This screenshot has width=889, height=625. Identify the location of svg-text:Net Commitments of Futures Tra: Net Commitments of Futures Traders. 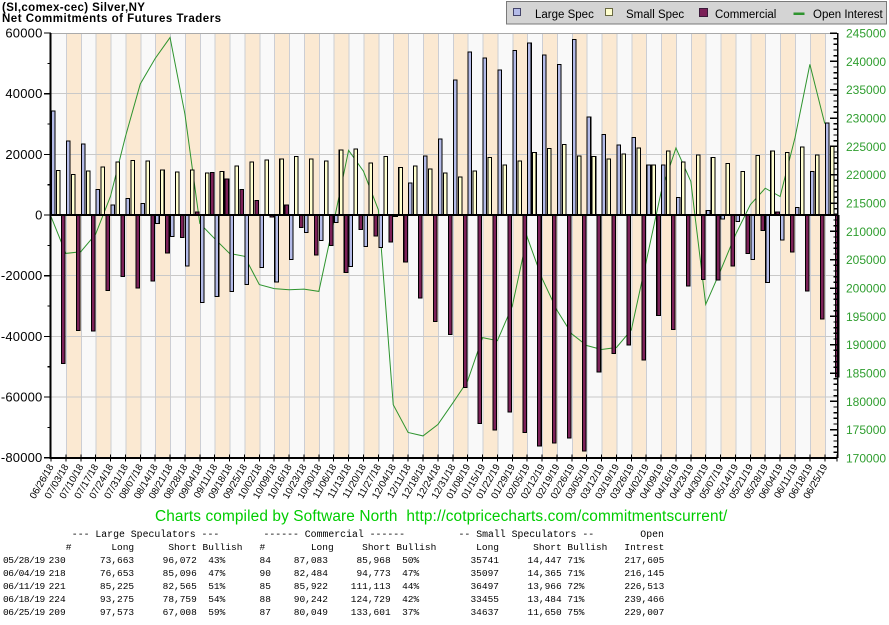
(112, 19).